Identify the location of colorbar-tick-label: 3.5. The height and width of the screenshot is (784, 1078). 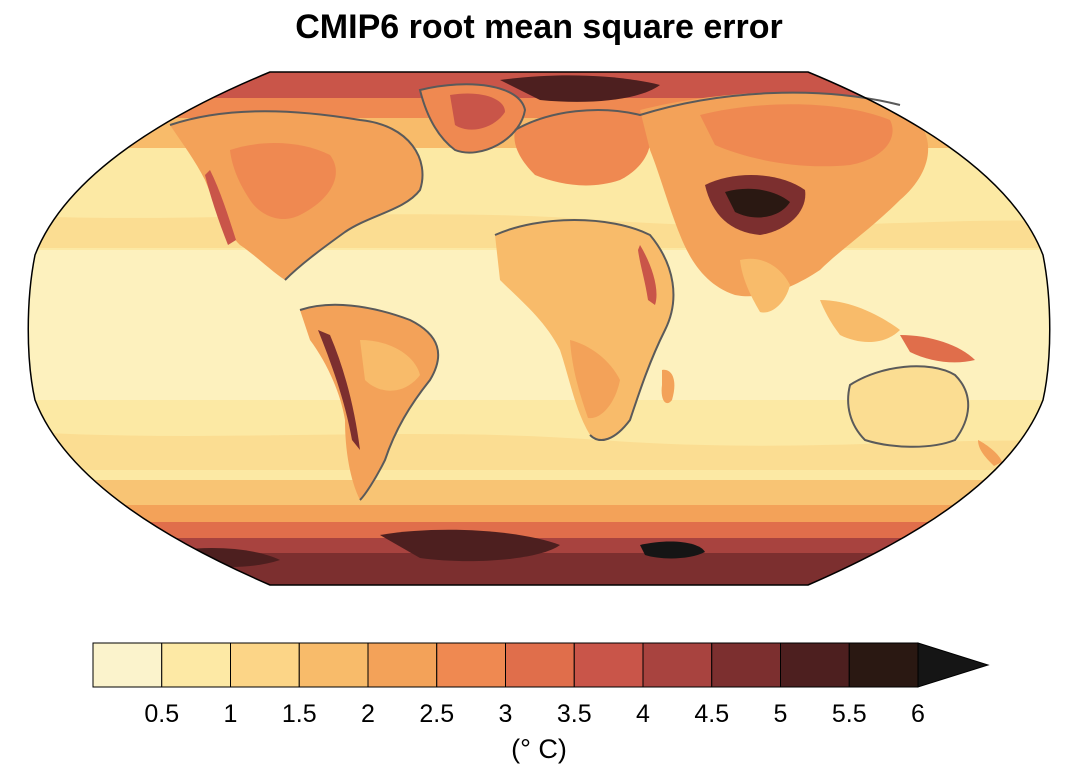
(574, 714).